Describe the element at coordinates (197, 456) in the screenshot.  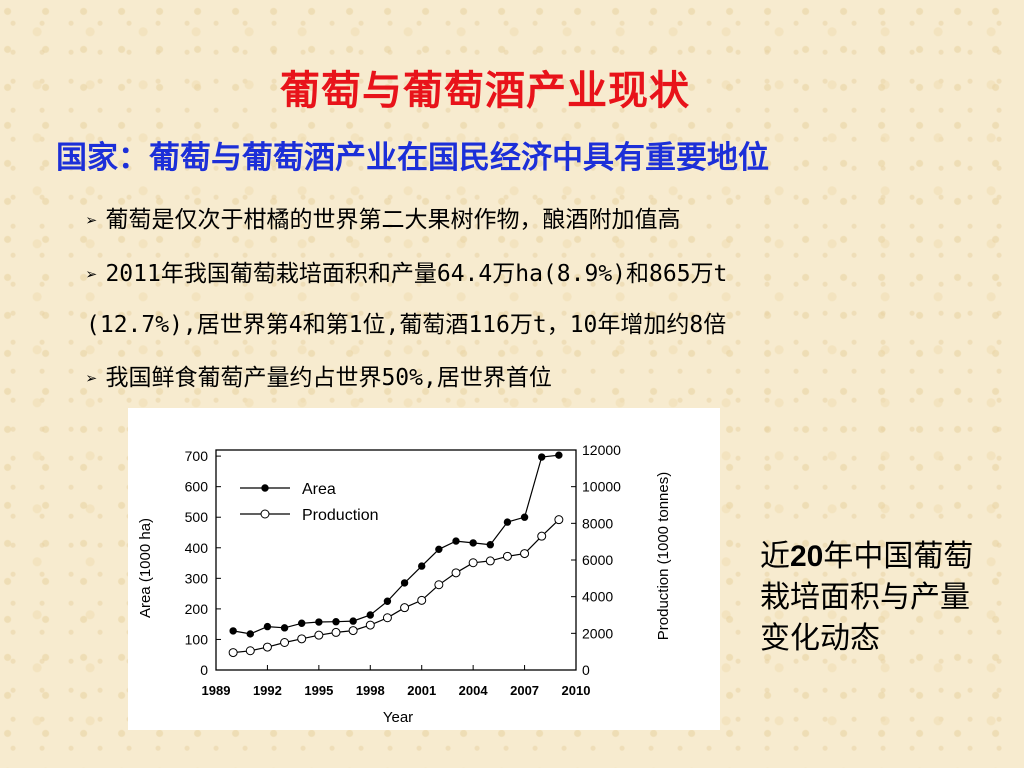
I see `left-axis-tick-label: 700` at that location.